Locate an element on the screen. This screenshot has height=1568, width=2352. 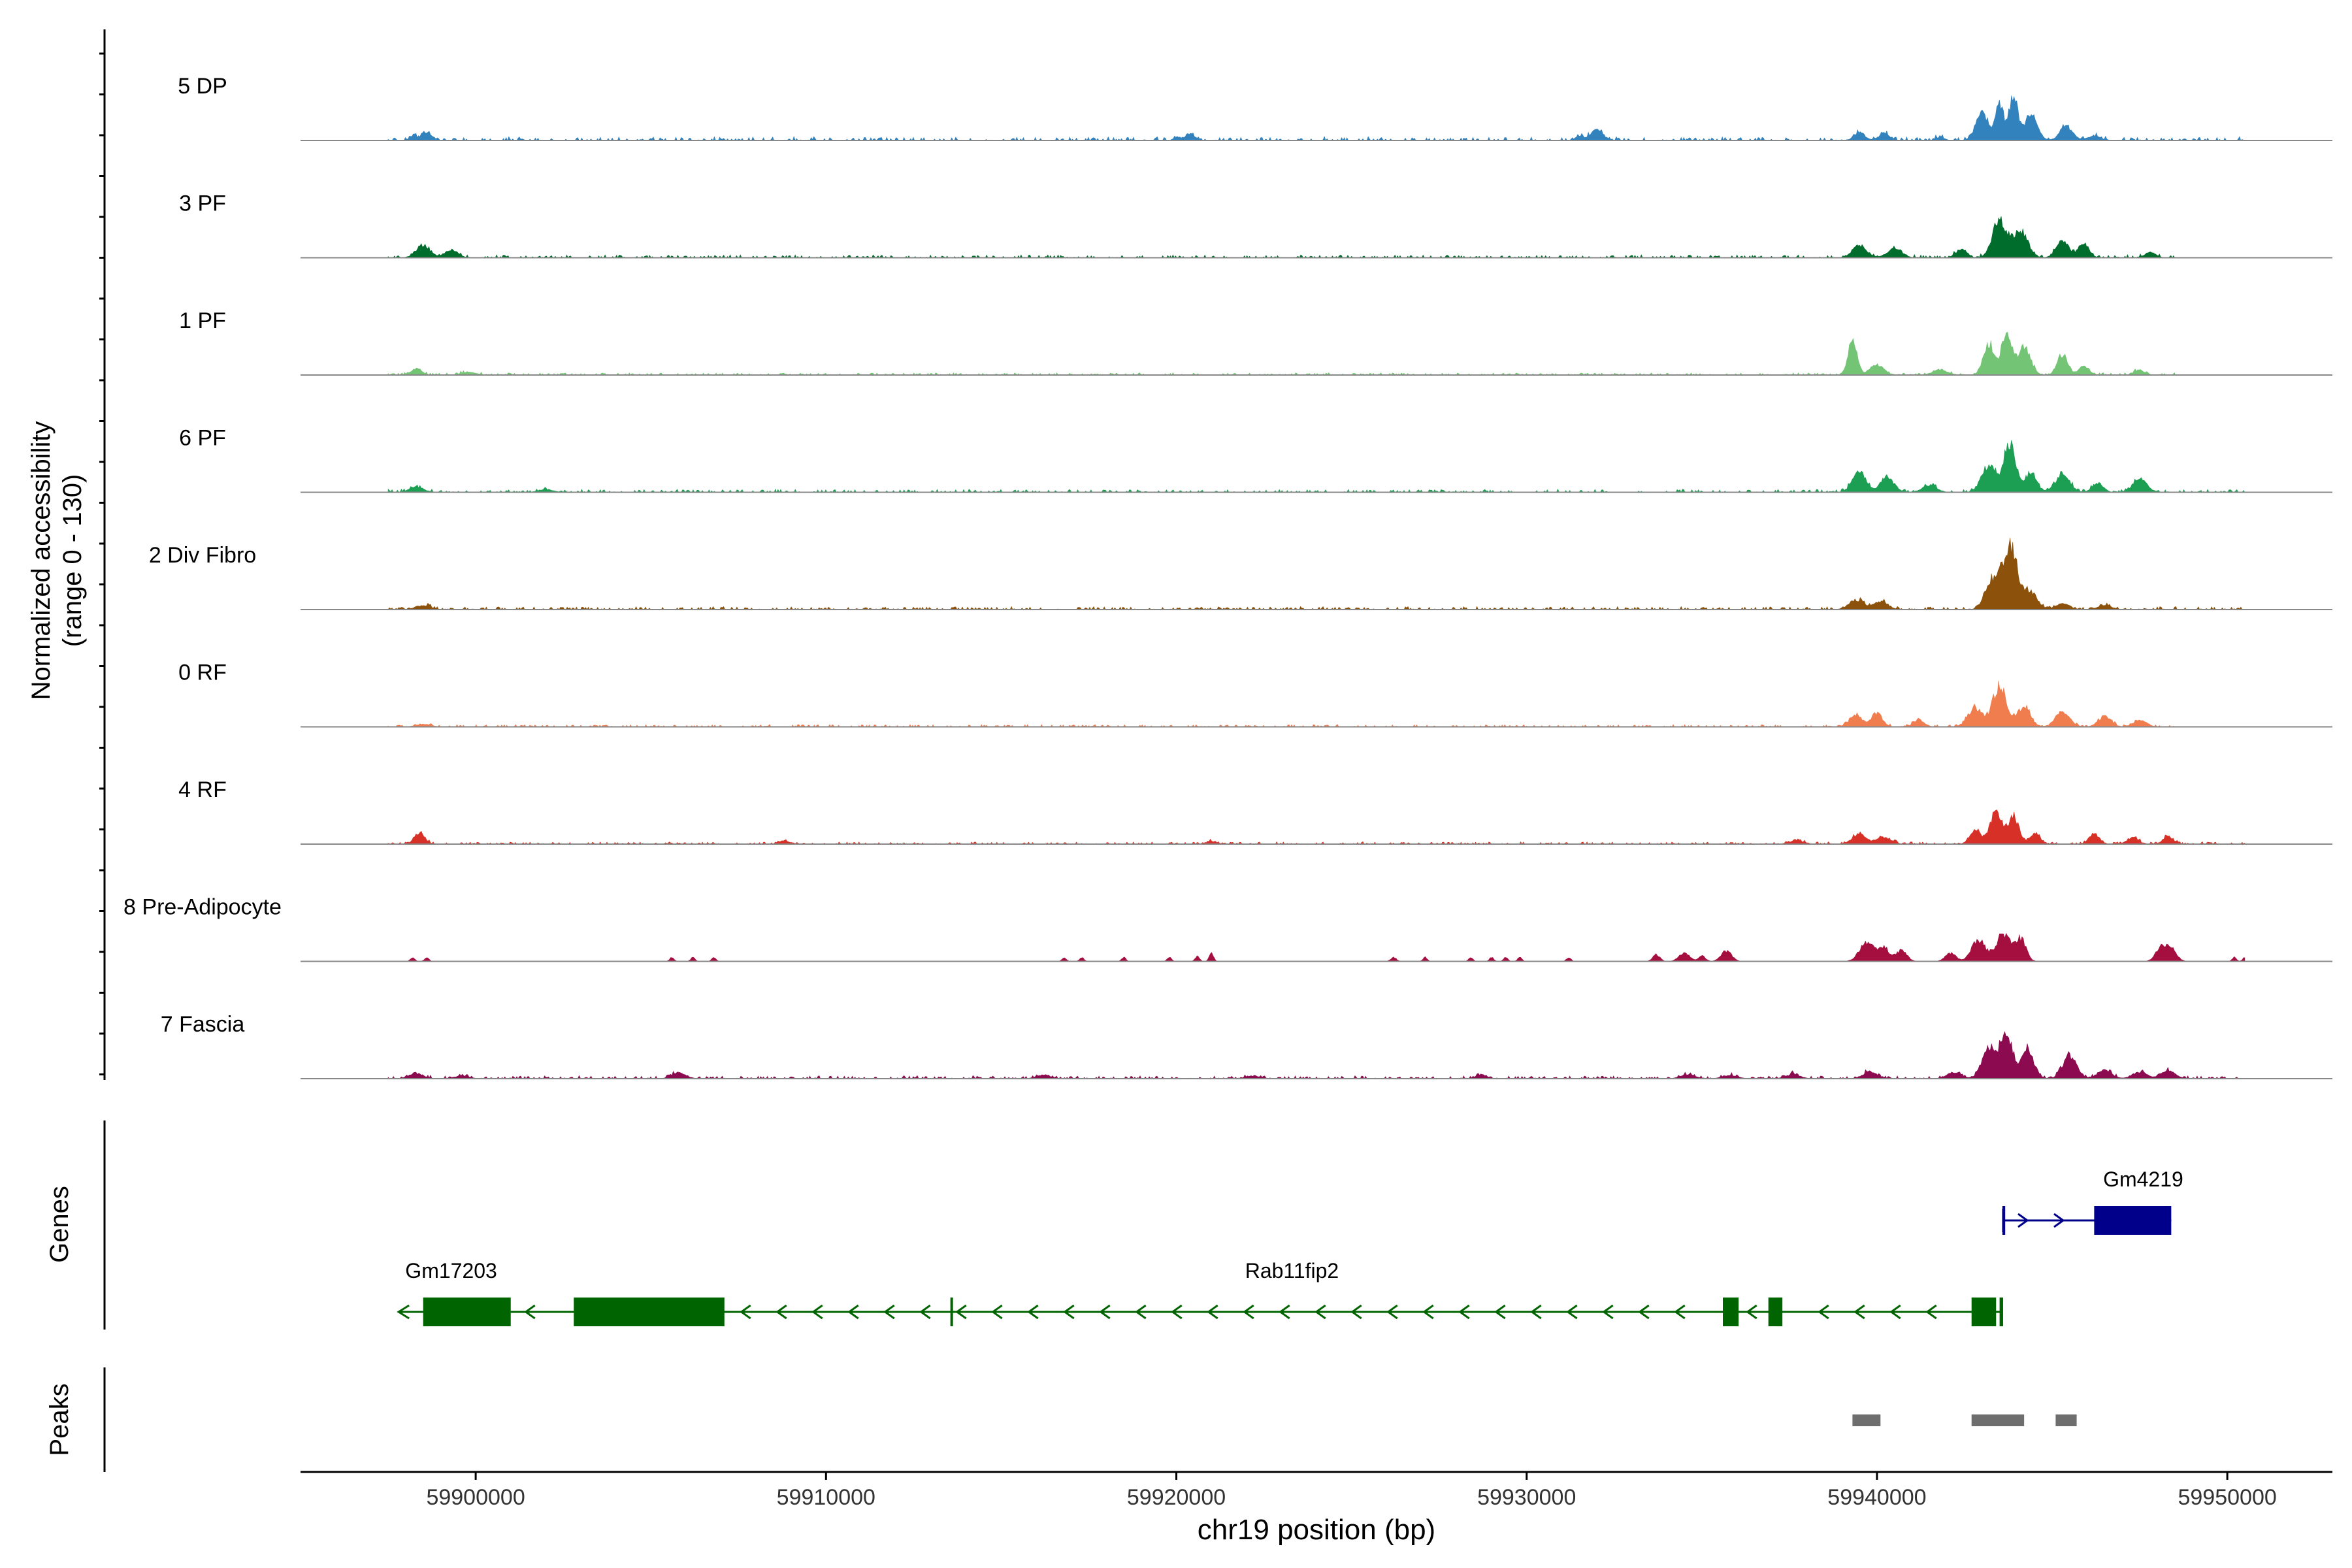
track-label-1: 3 PF is located at coordinates (202, 203).